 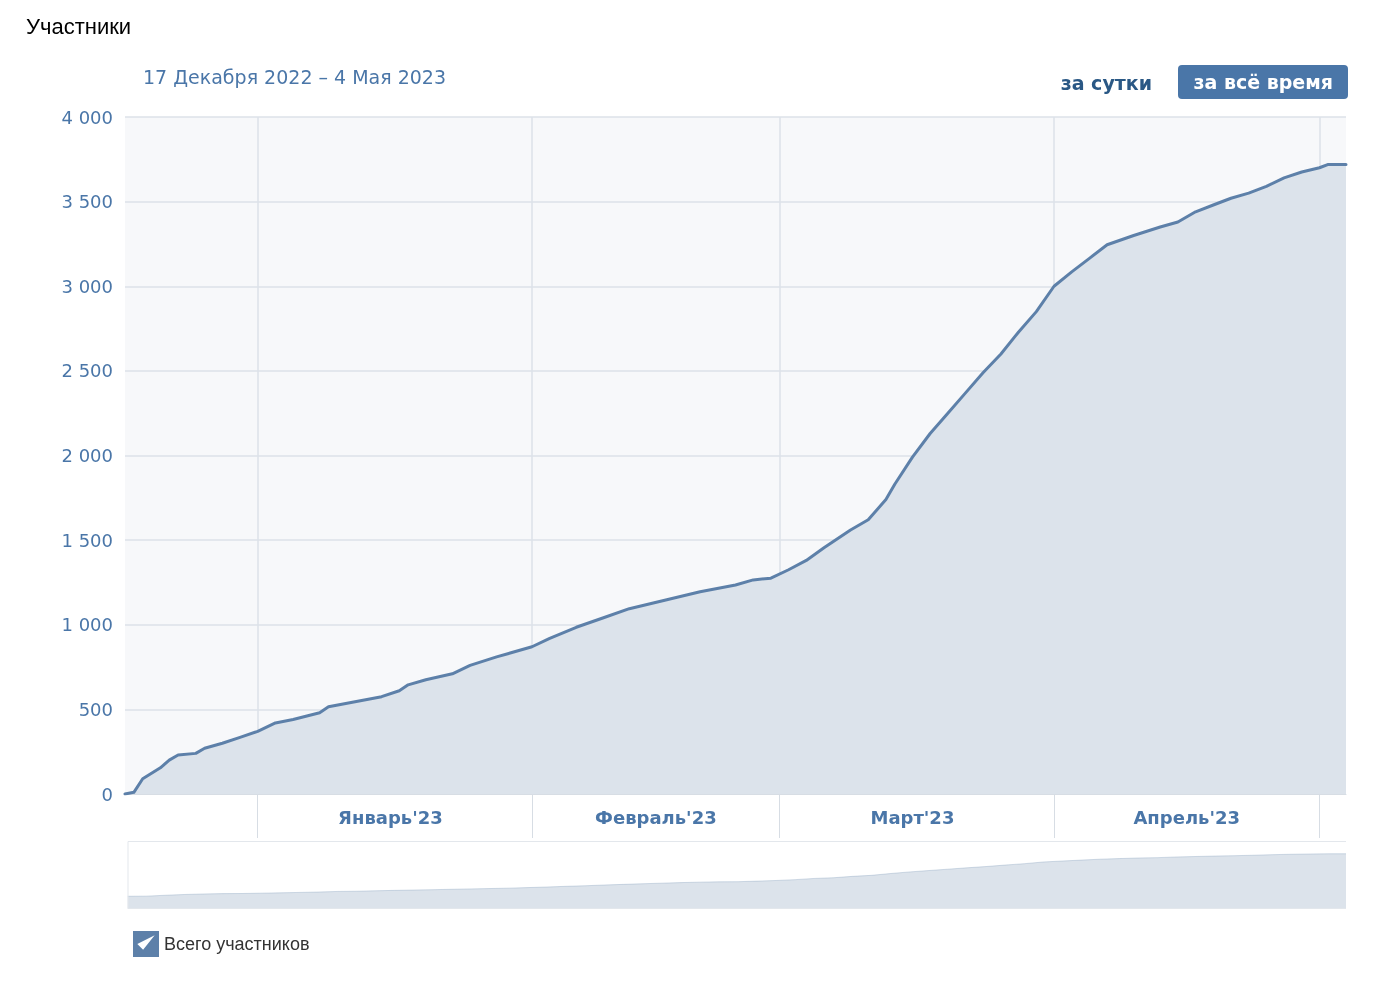 What do you see at coordinates (87, 117) in the screenshot?
I see `y-tick-label: 4 000` at bounding box center [87, 117].